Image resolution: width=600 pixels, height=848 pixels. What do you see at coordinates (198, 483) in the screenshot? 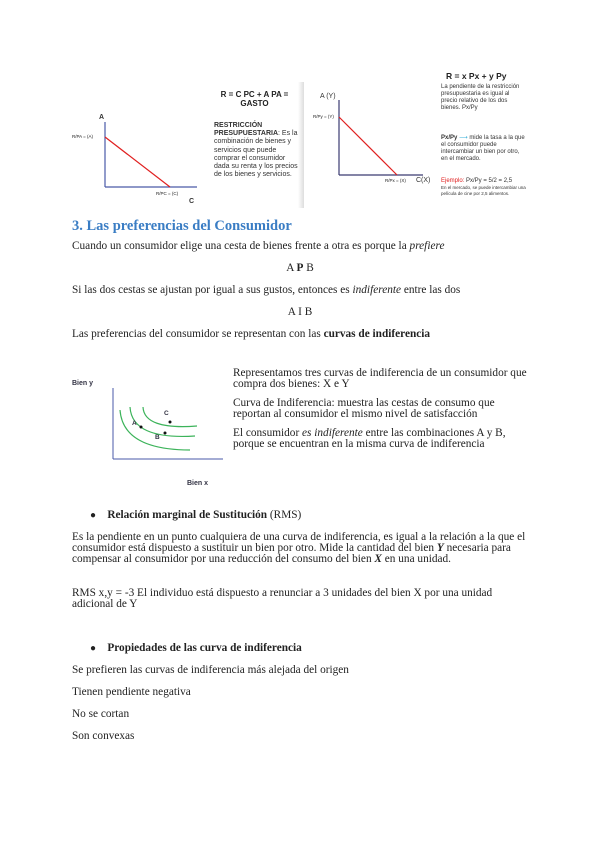
I see `axis-label-x: Bien x` at bounding box center [198, 483].